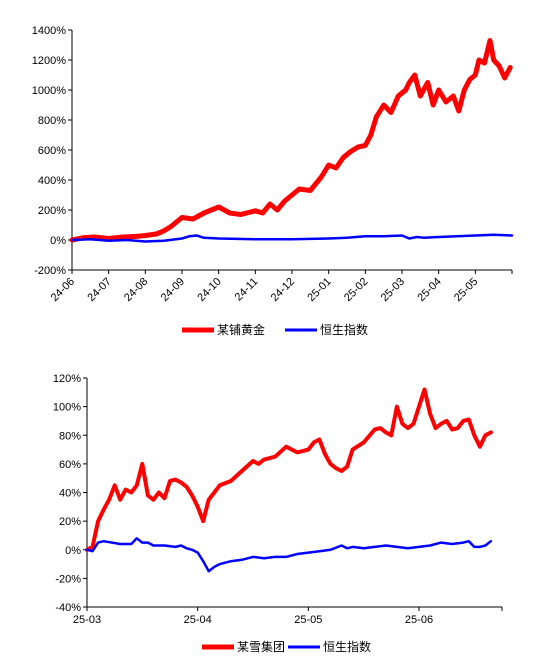  Describe the element at coordinates (52, 211) in the screenshot. I see `y-tick-label: 200%` at that location.